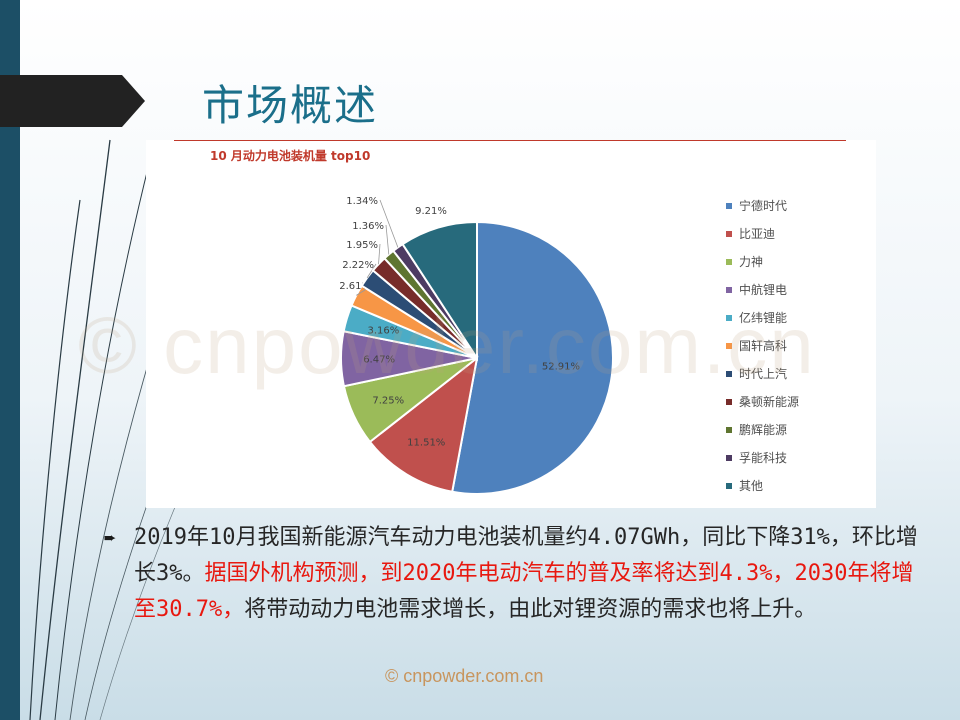  Describe the element at coordinates (763, 458) in the screenshot. I see `legend-label: 孚能科技` at that location.